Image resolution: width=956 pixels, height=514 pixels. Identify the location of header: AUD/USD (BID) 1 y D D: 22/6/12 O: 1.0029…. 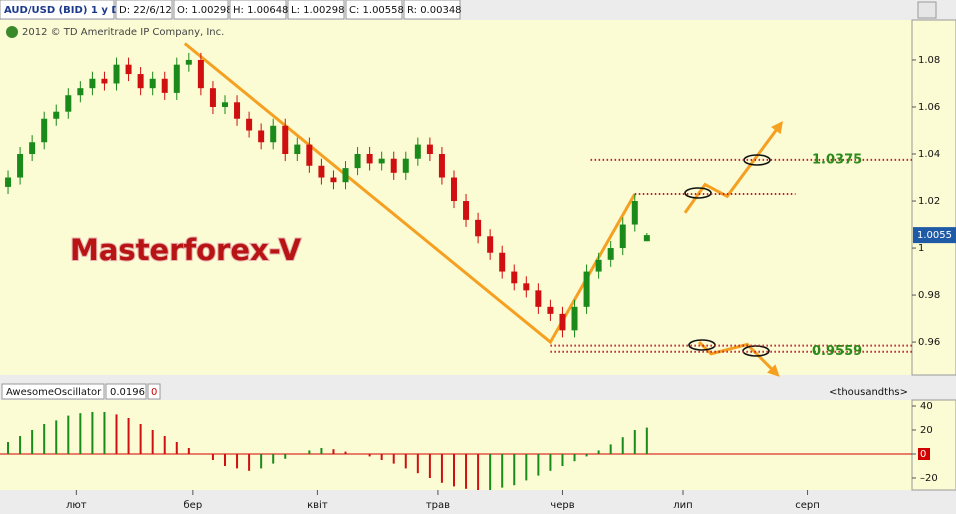
(468, 19).